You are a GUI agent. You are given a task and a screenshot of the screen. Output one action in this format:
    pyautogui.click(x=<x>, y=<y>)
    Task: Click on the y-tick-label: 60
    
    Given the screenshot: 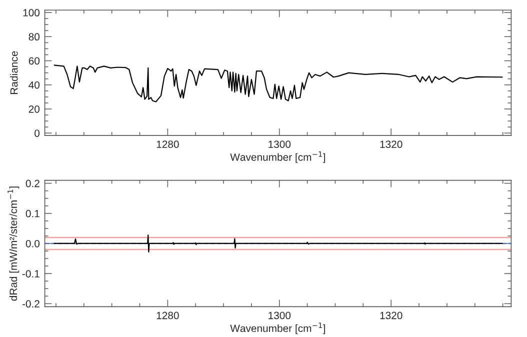 What is the action you would take?
    pyautogui.click(x=34, y=61)
    